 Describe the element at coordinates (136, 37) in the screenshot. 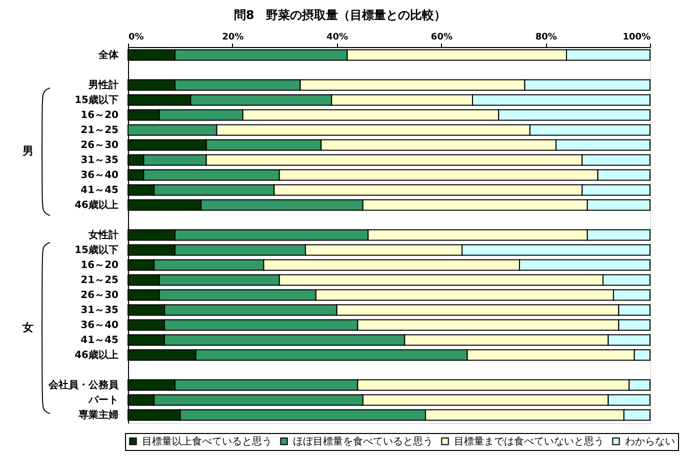

I see `x-tick-label: 0%` at that location.